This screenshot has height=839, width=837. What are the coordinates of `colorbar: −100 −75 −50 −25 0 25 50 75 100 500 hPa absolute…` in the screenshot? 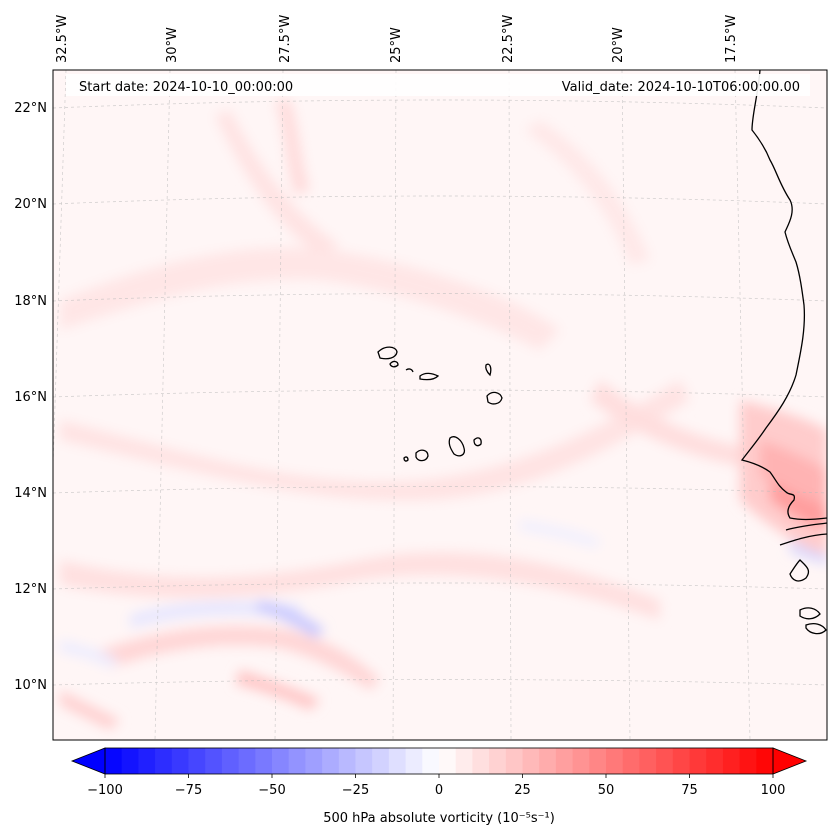 It's located at (439, 786).